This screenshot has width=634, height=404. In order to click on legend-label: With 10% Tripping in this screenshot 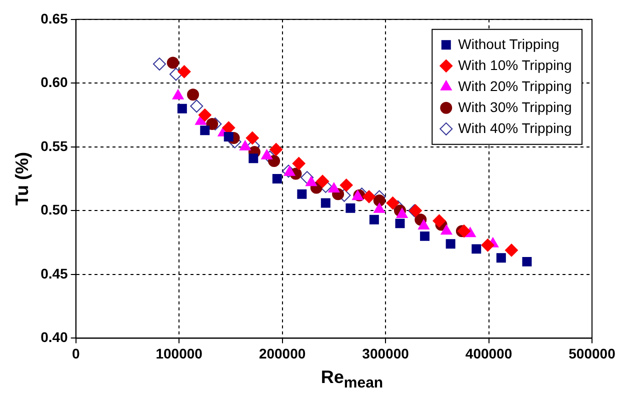, I will do `click(515, 64)`.